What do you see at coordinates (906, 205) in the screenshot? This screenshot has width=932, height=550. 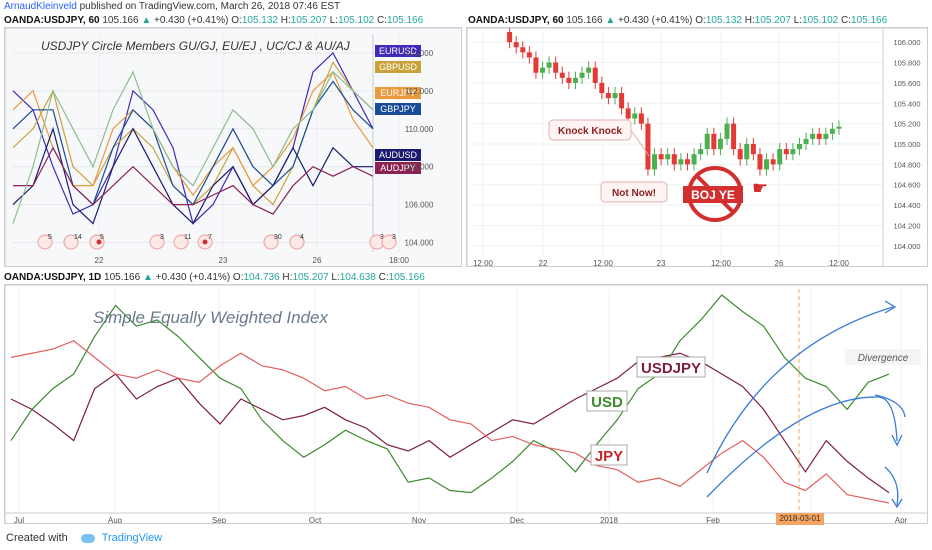 I see `y-tick-label: 104.400` at bounding box center [906, 205].